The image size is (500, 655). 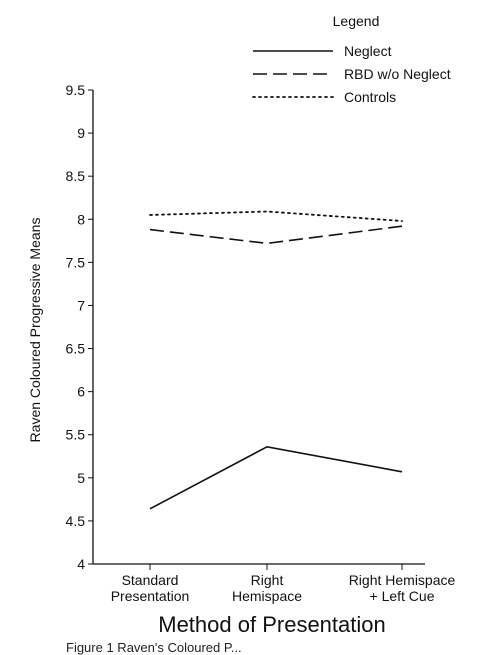 I want to click on y-tick-label: 5, so click(x=81, y=478).